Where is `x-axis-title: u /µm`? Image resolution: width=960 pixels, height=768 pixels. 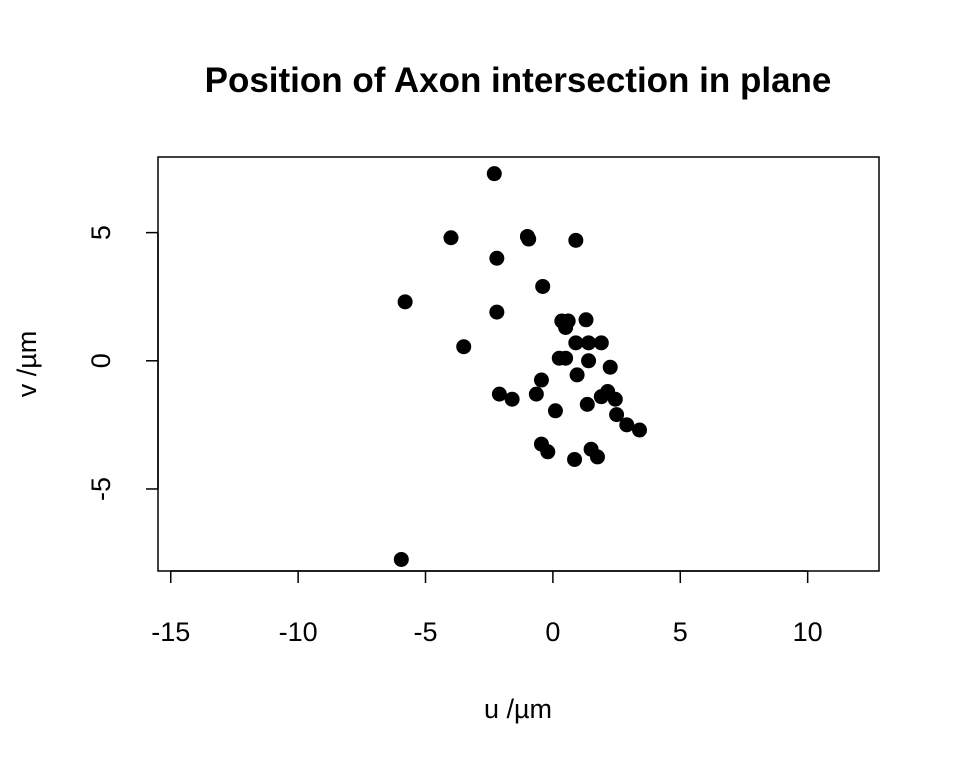 x-axis-title: u /µm is located at coordinates (518, 709).